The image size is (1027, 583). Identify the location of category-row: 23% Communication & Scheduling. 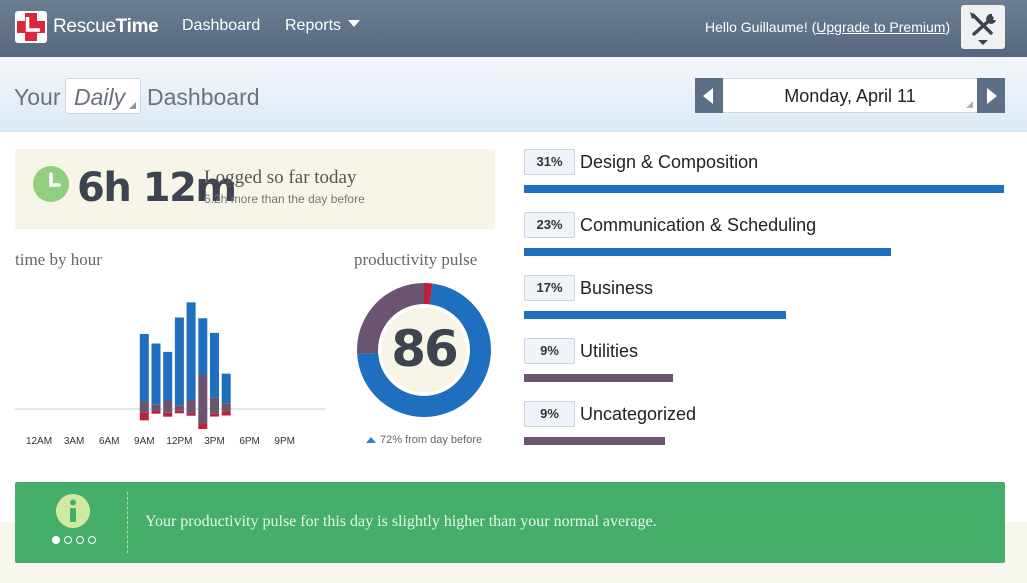
(764, 237).